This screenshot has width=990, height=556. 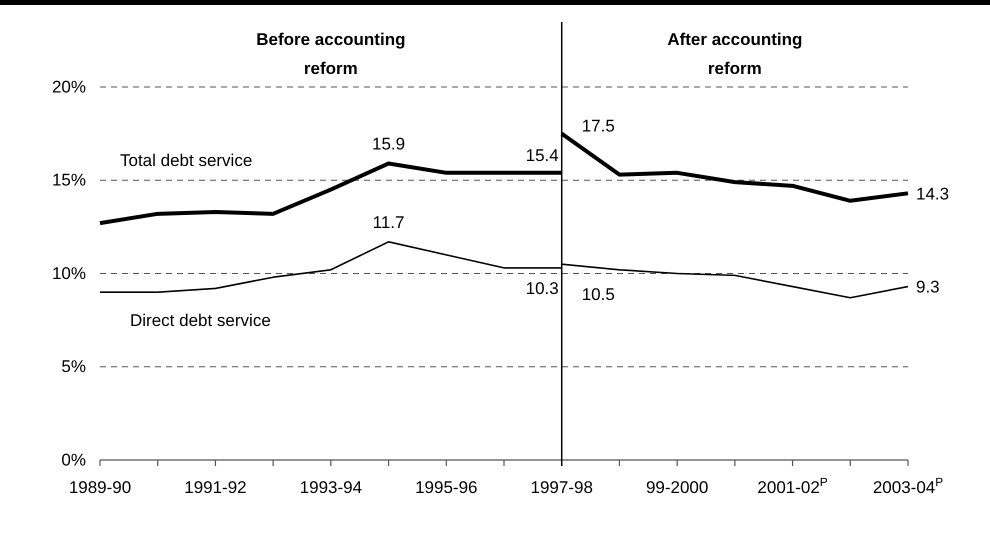 I want to click on text: Total debt service, so click(x=186, y=160).